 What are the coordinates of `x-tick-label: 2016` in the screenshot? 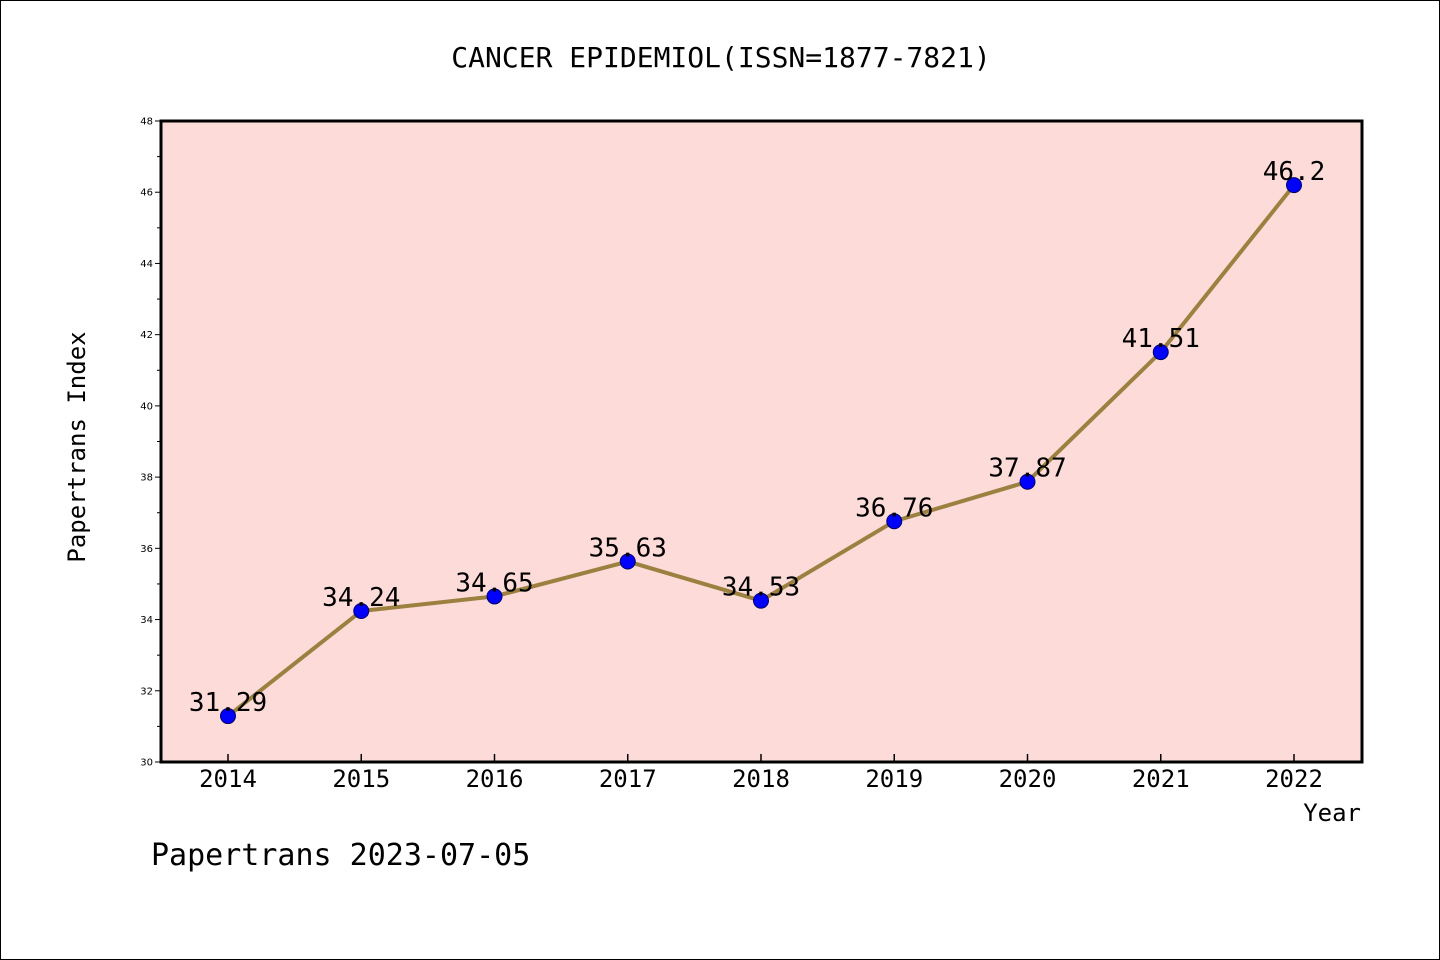 It's located at (495, 779).